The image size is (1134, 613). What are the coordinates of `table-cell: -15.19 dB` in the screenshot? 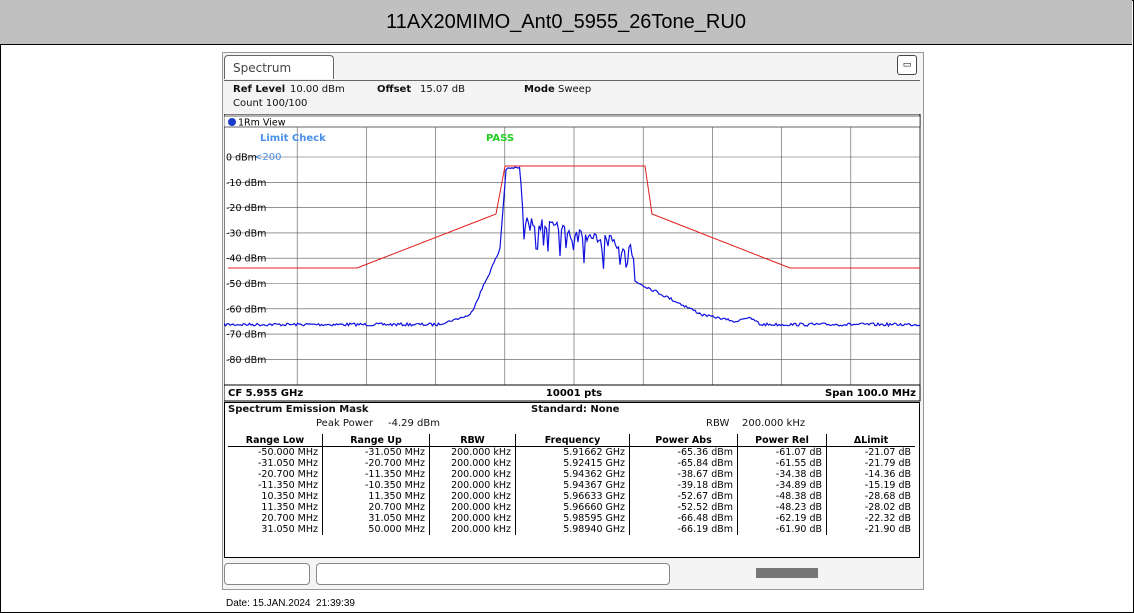 It's located at (887, 485).